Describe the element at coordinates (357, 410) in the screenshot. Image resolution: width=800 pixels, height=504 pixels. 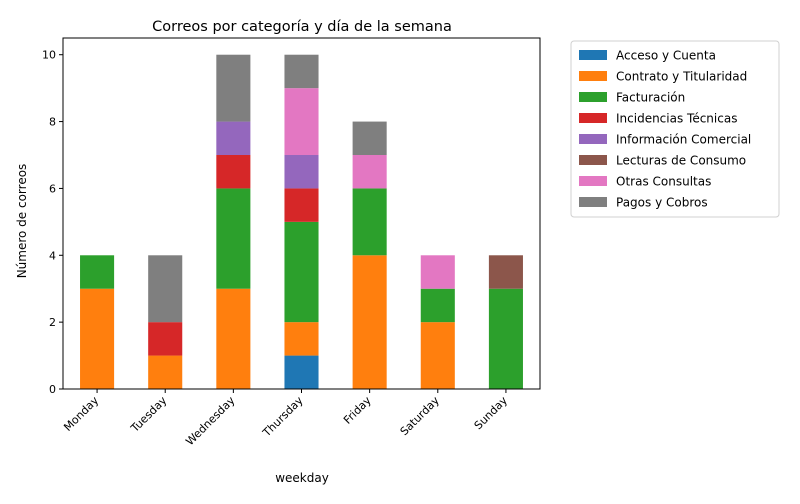
I see `x-tick-label: Friday` at that location.